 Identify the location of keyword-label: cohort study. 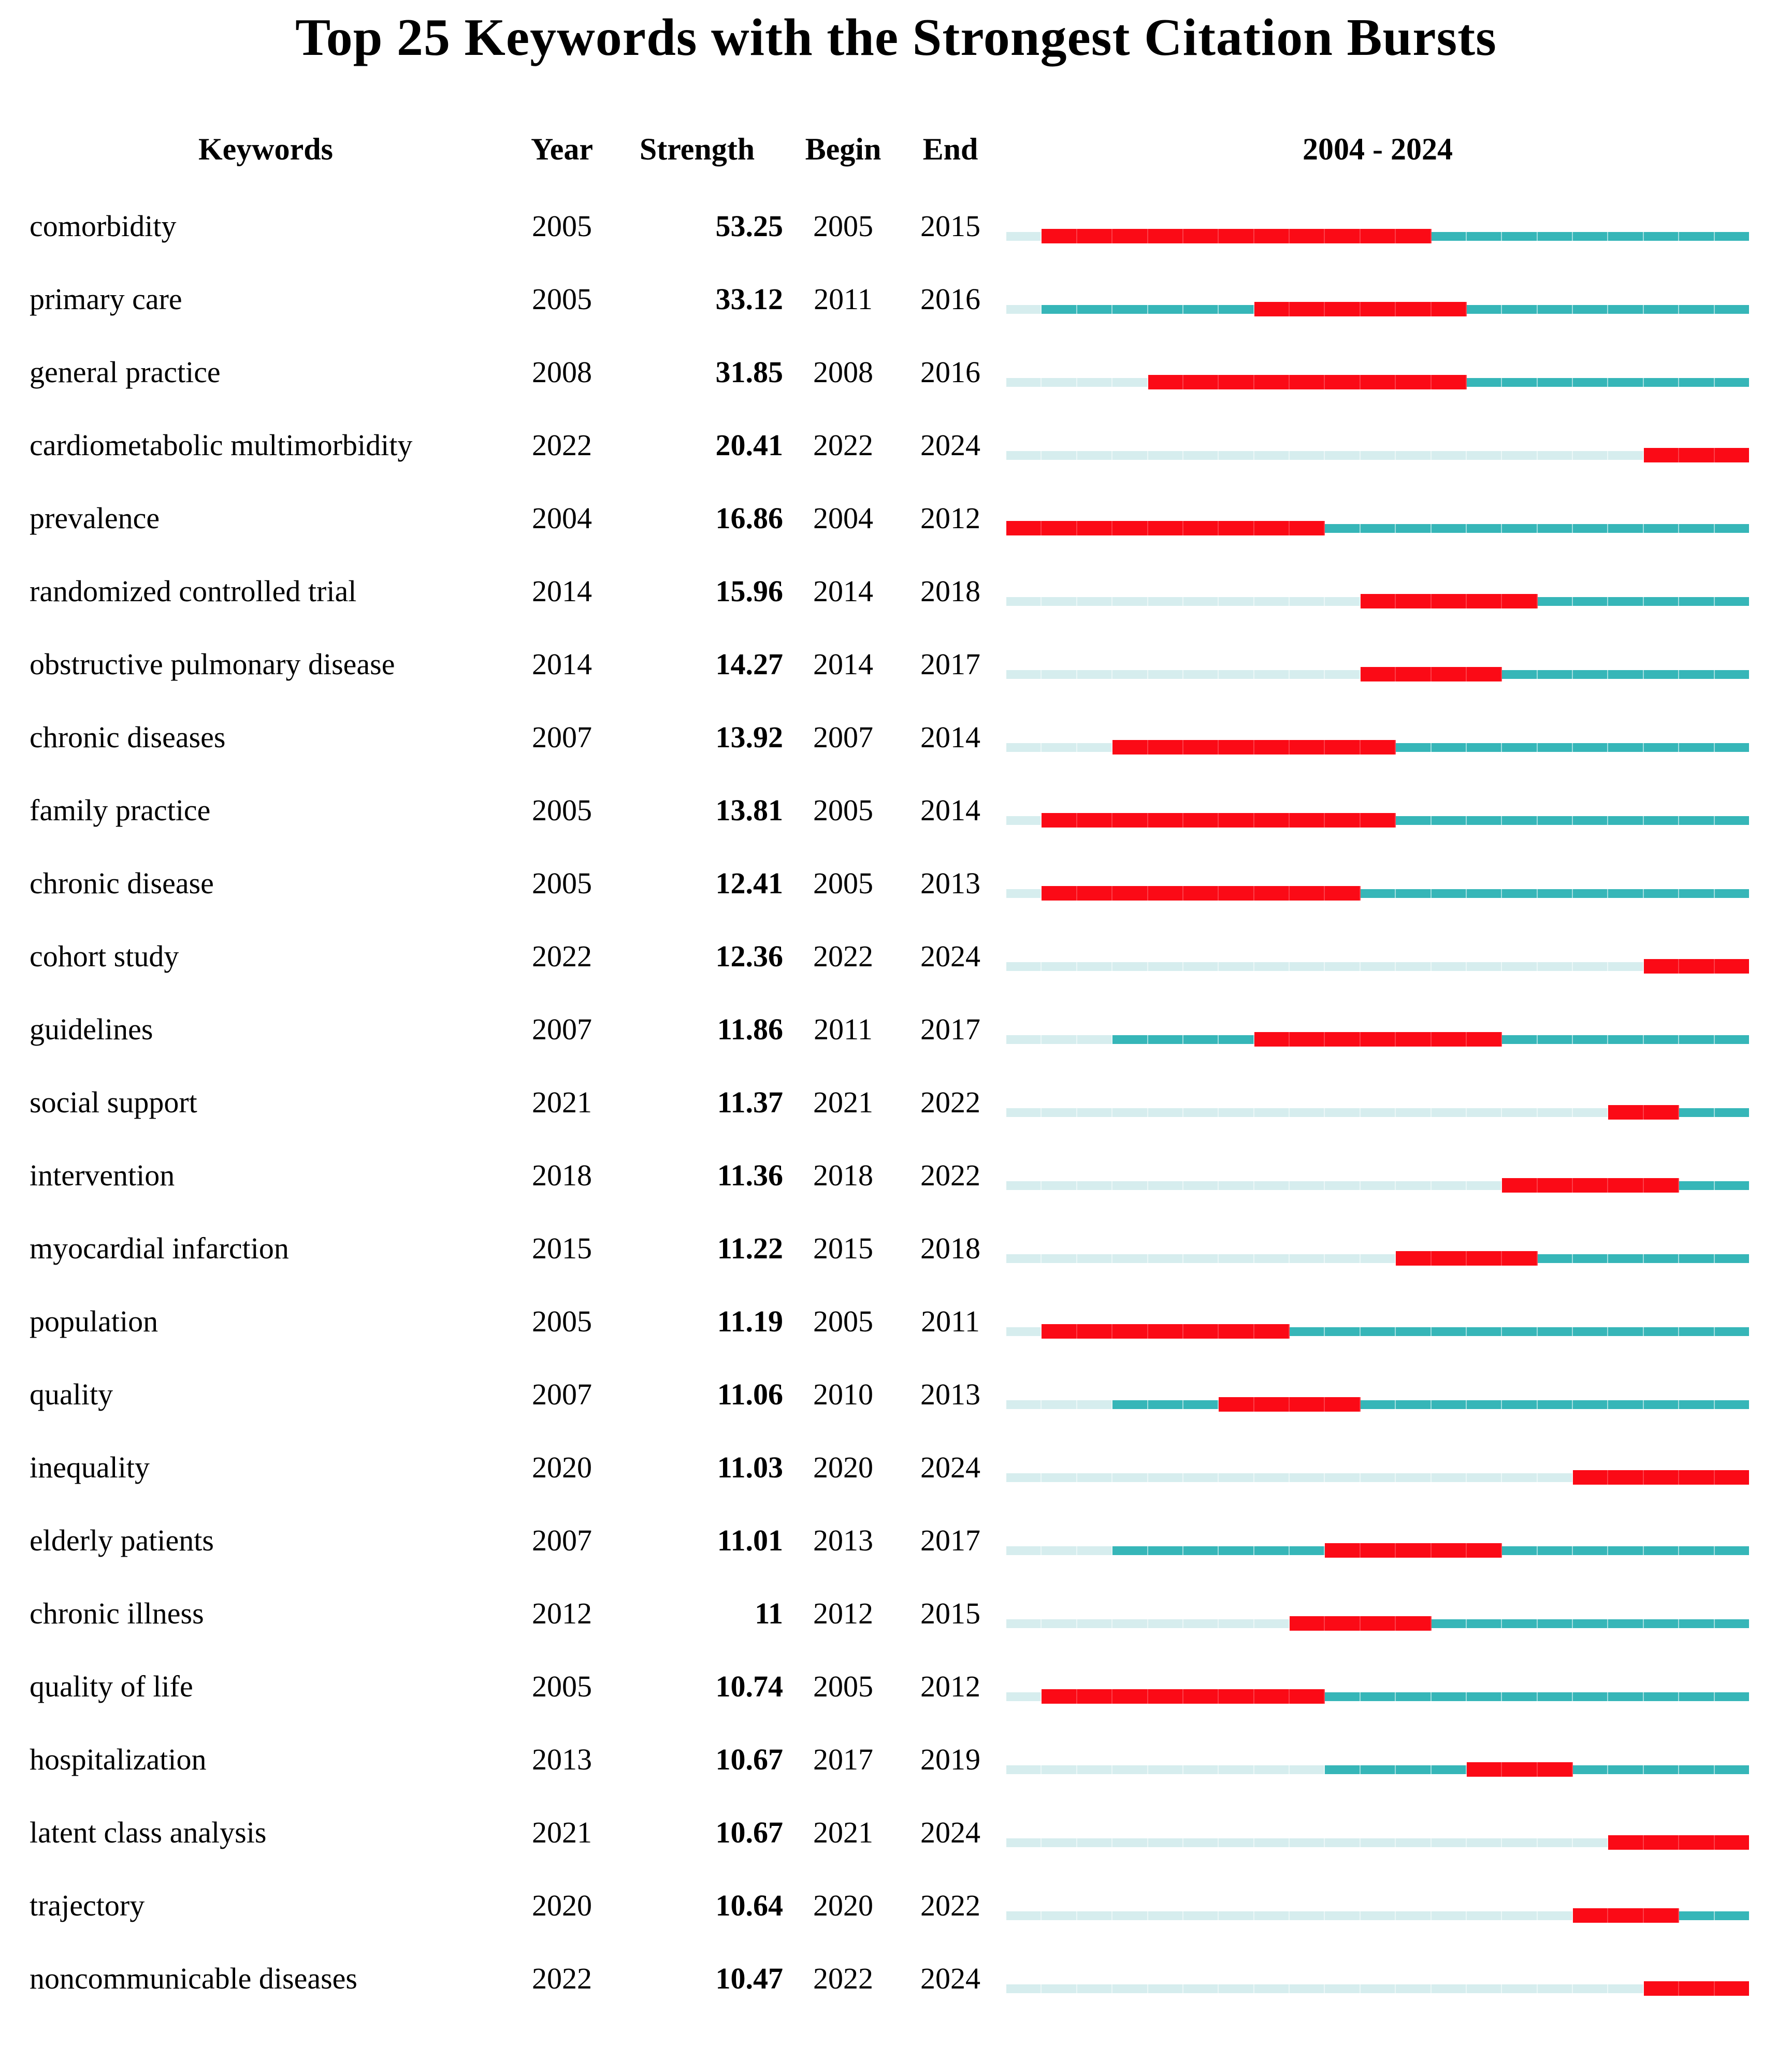
(104, 956).